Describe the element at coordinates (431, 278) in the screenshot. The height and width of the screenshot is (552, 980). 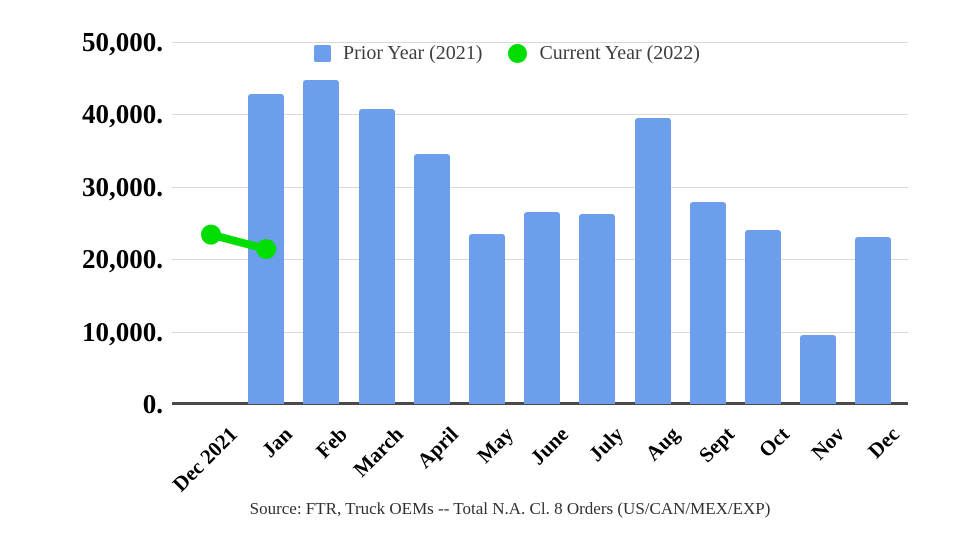
I see `bar-april` at that location.